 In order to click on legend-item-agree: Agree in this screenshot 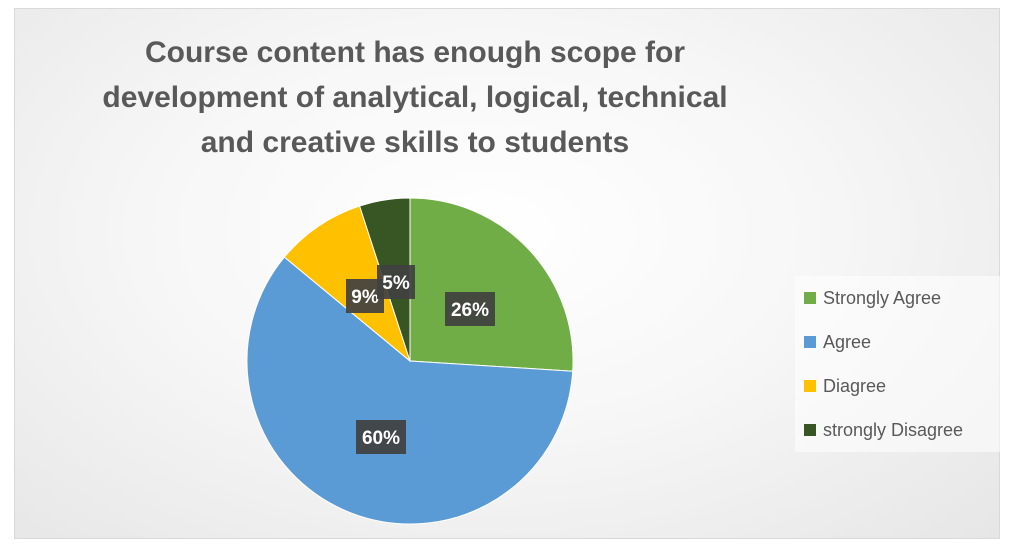, I will do `click(883, 342)`.